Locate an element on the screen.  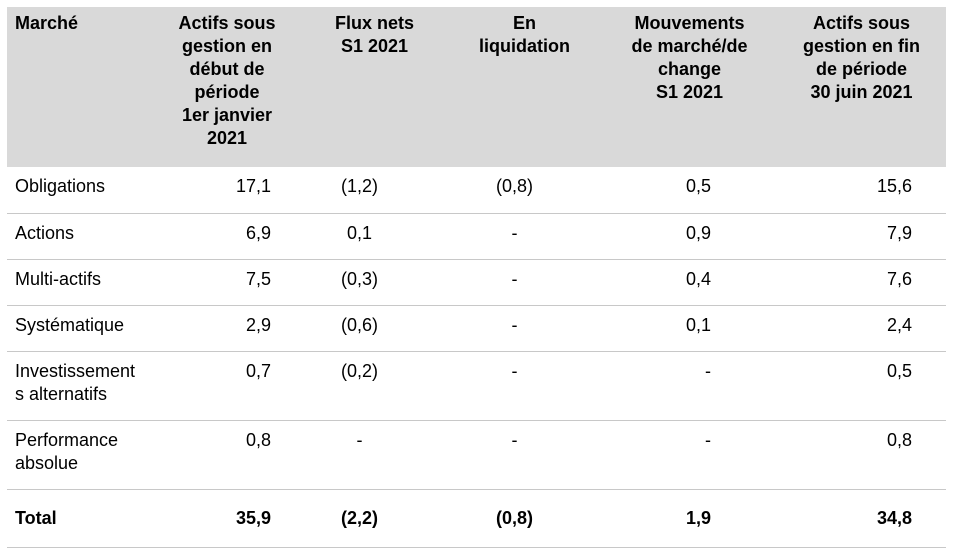
row-label: Investissement s alternatifs is located at coordinates (79, 386).